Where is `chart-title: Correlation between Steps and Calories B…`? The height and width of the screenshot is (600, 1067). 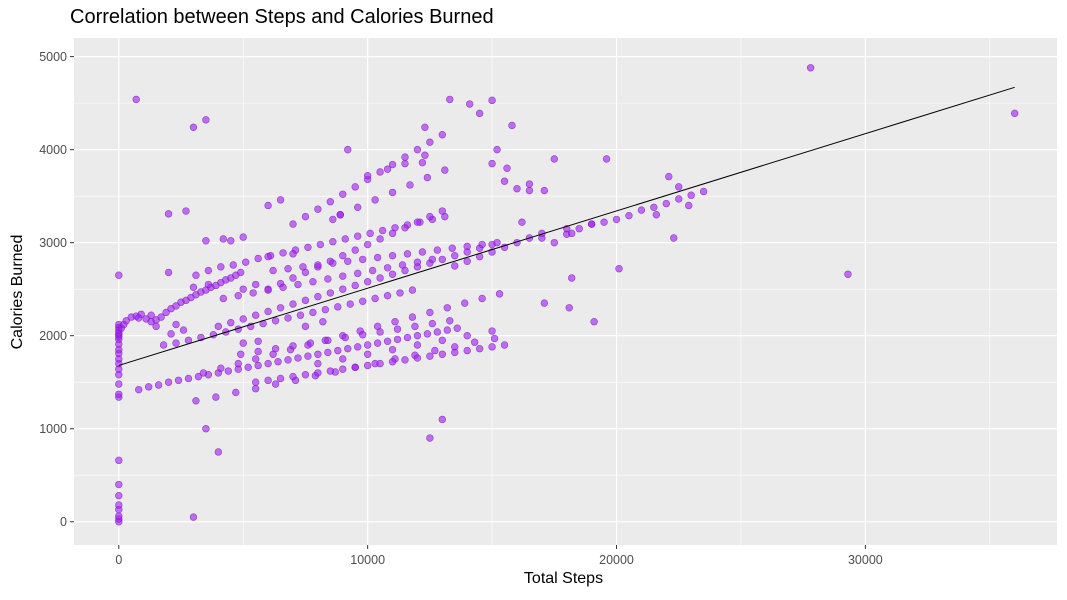
chart-title: Correlation between Steps and Calories B… is located at coordinates (282, 17).